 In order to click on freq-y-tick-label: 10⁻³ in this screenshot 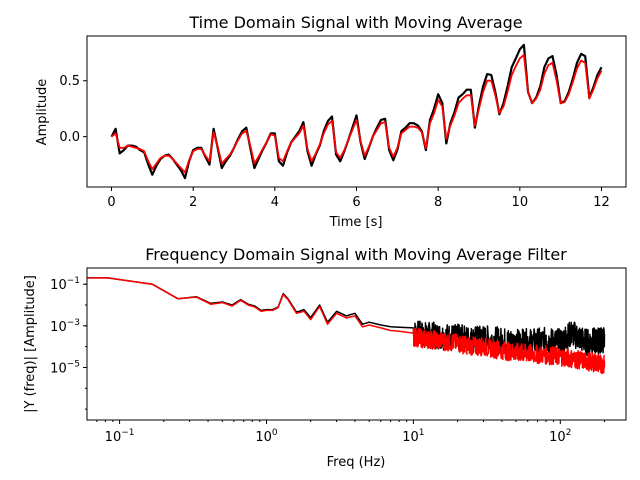, I will do `click(65, 326)`.